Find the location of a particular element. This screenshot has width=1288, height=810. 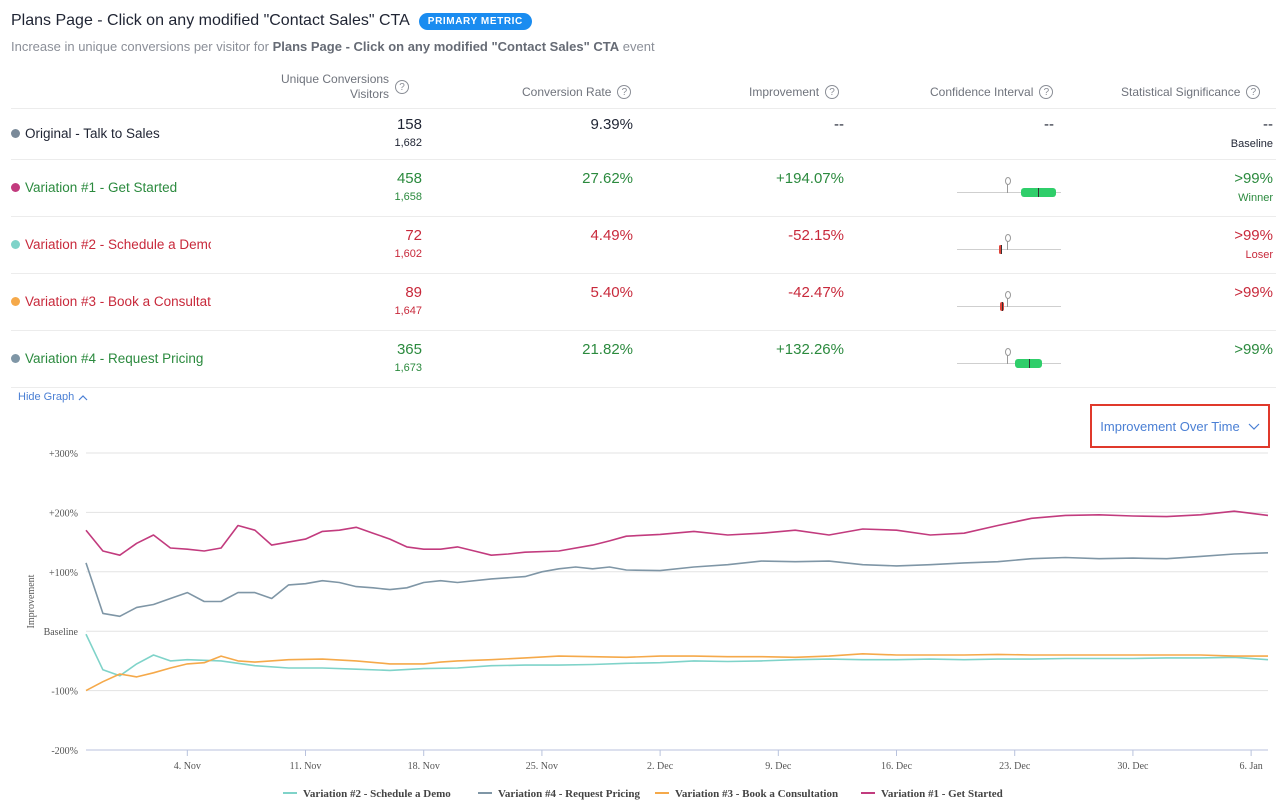

improvement-value: -42.47% is located at coordinates (816, 292).